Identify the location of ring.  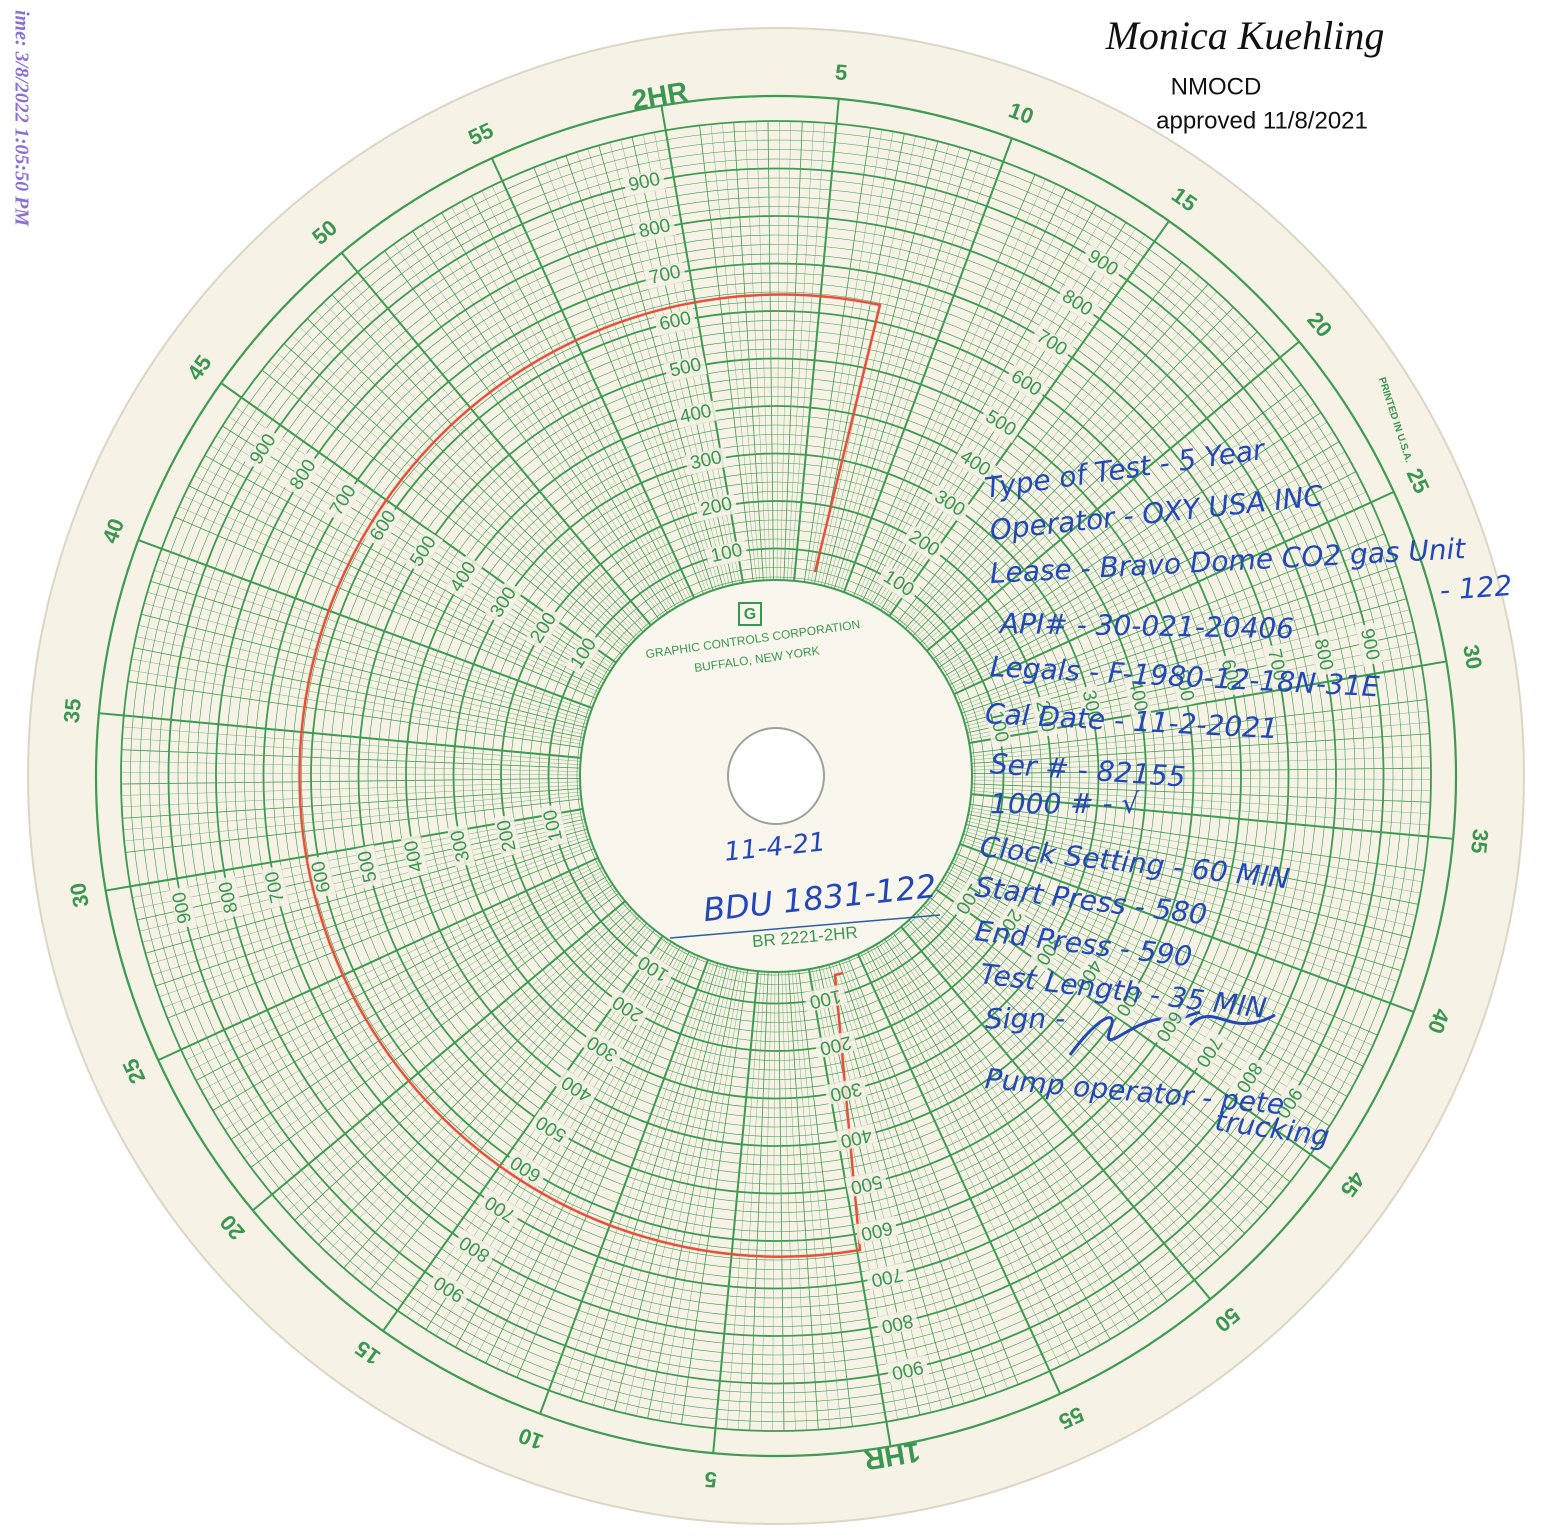
(776, 776).